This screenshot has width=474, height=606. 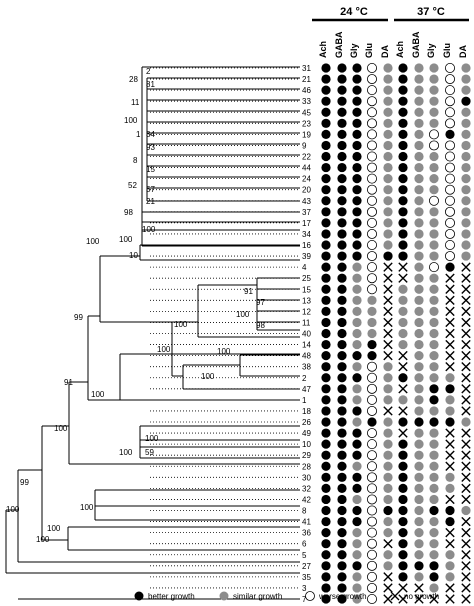 What do you see at coordinates (133, 79) in the screenshot?
I see `bootstrap-label: 28` at bounding box center [133, 79].